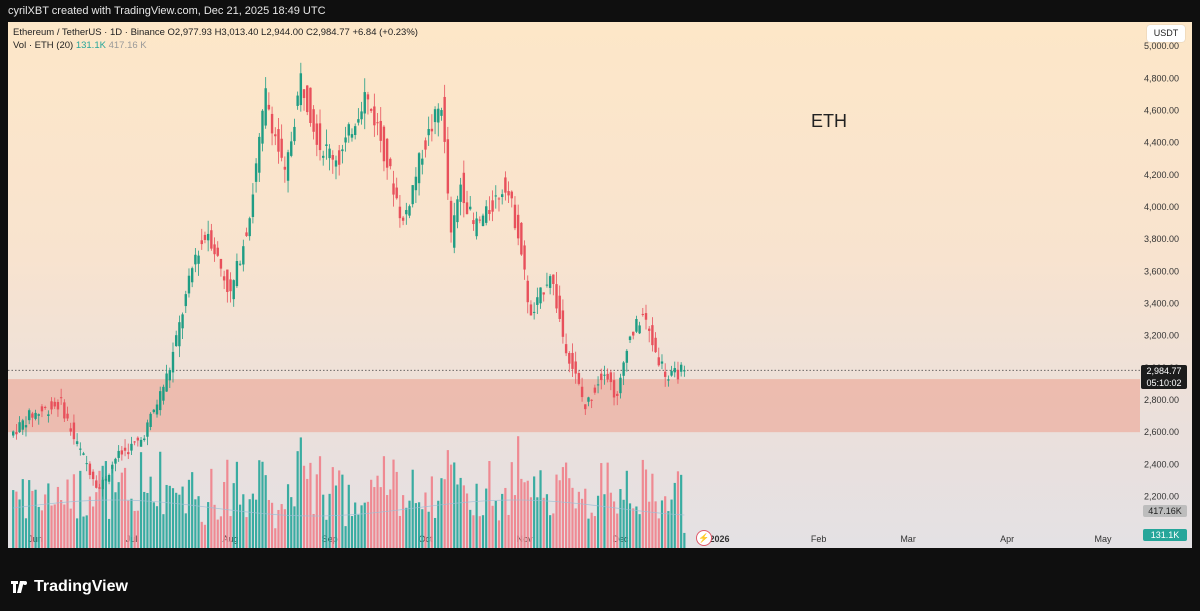 The image size is (1200, 611). What do you see at coordinates (704, 538) in the screenshot?
I see `lightning-icon: ⚡` at bounding box center [704, 538].